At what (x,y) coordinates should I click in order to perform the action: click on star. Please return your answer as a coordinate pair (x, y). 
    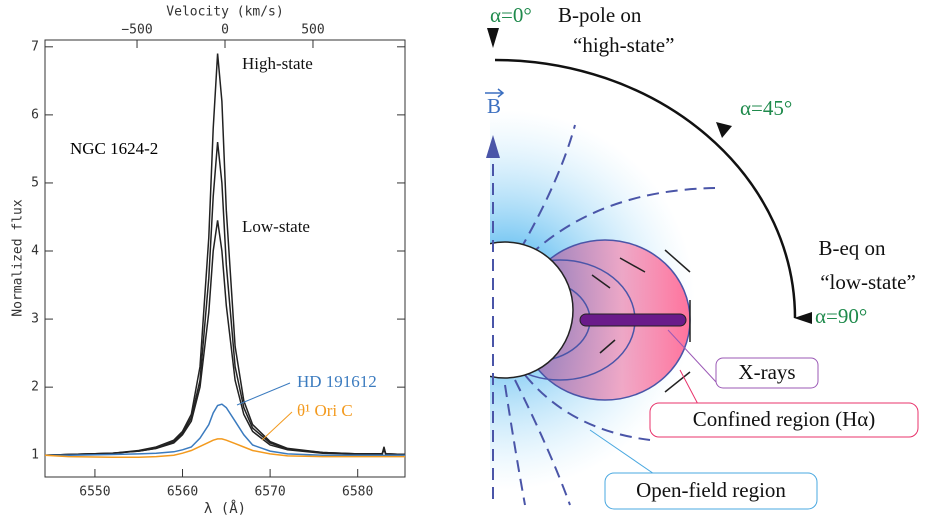
    Looking at the image, I should click on (532, 310).